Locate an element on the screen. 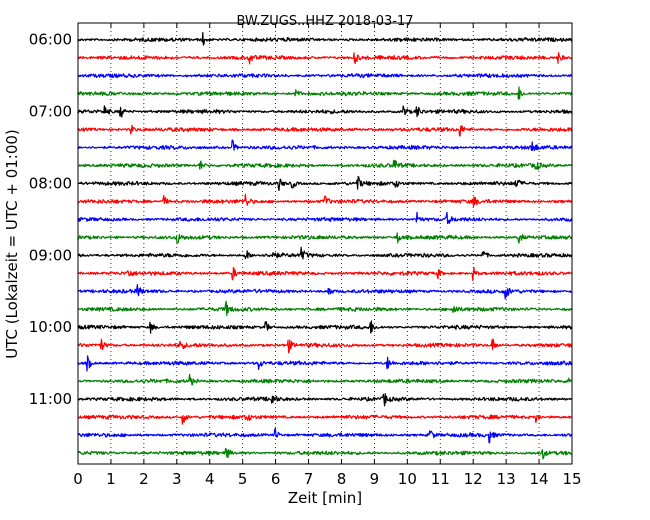 The width and height of the screenshot is (650, 520). y-tick-label: 11:00 is located at coordinates (50, 399).